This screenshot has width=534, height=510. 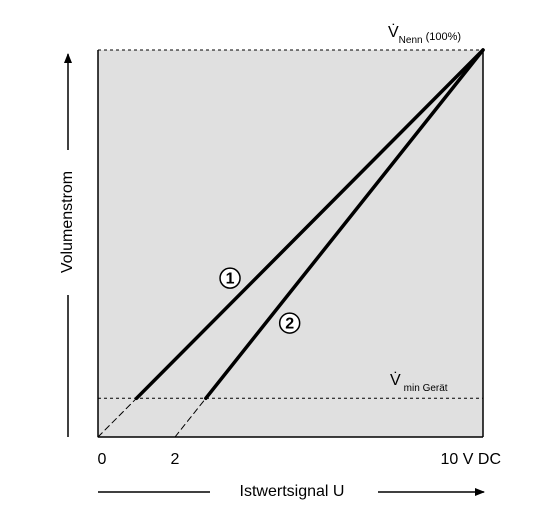 I want to click on x-tick-label: 0, so click(x=102, y=459).